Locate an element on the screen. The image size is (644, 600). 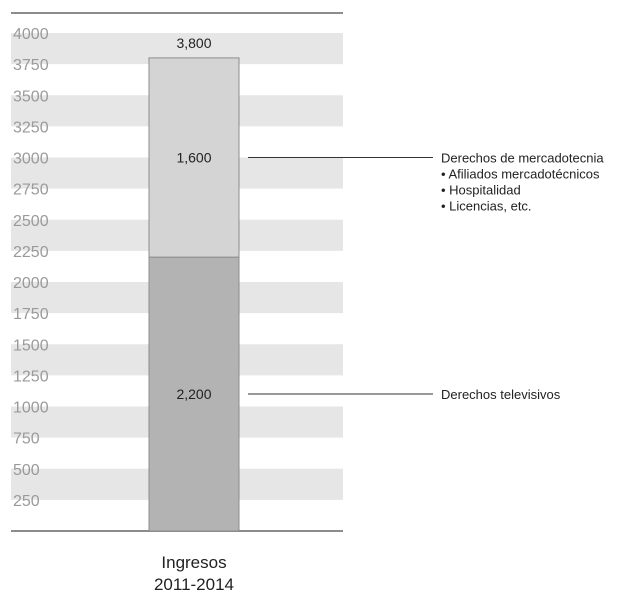
y-tick-label: 1250 is located at coordinates (31, 376).